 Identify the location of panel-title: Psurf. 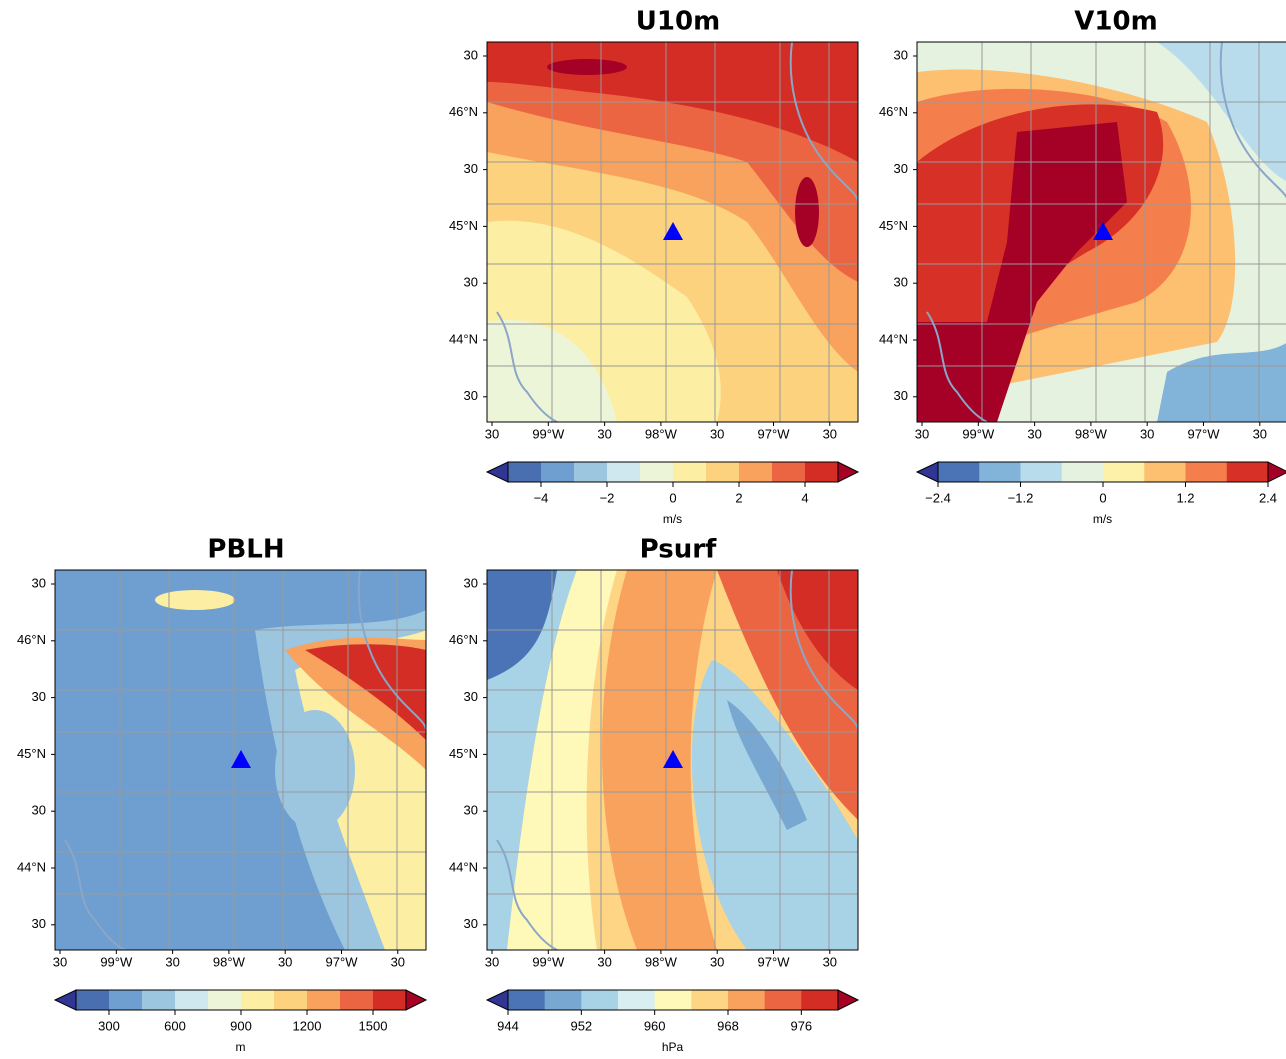
(678, 550).